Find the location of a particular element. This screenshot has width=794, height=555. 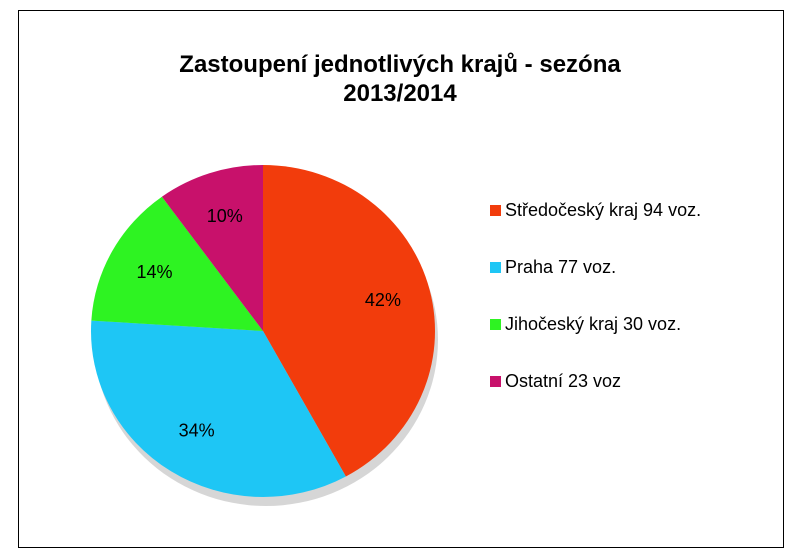

slice-label: 34% is located at coordinates (197, 431).